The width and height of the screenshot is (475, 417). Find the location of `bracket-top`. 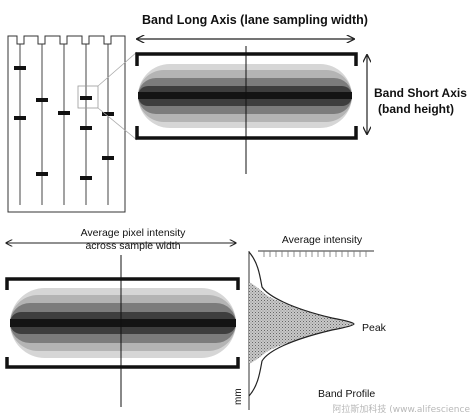

bracket-top is located at coordinates (122, 283).